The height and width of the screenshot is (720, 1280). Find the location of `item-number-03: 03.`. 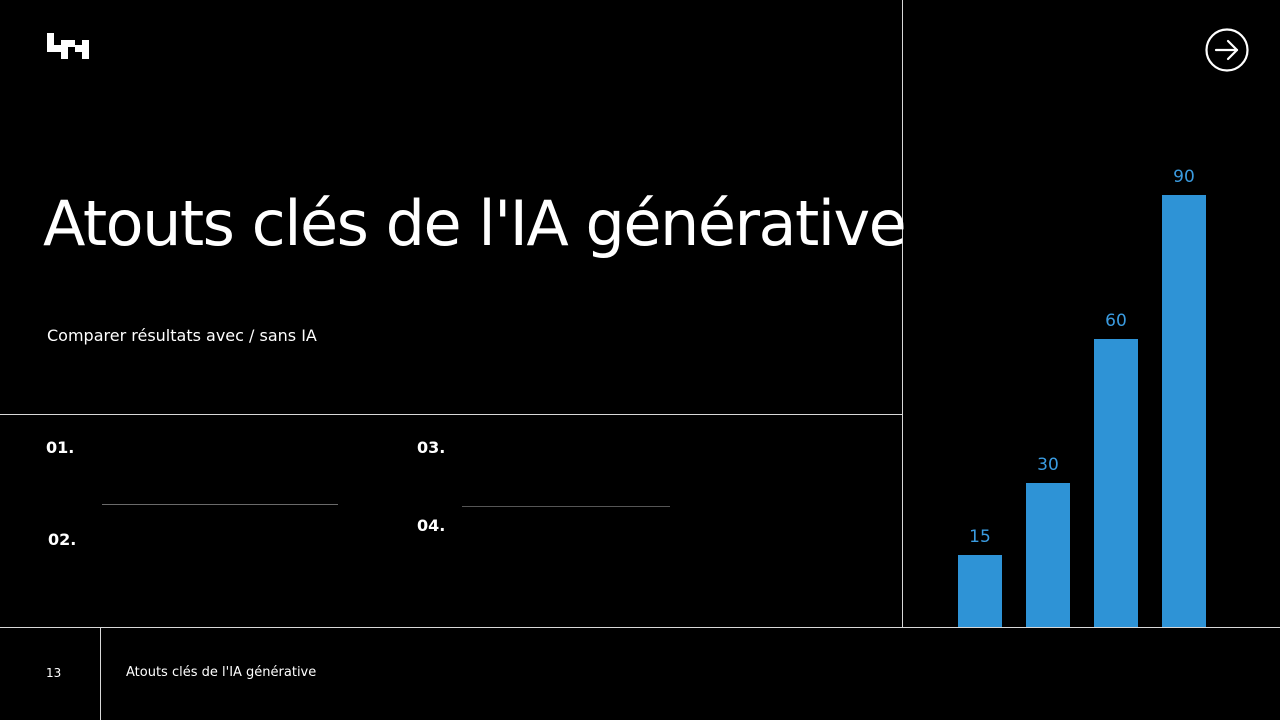

item-number-03: 03. is located at coordinates (431, 447).